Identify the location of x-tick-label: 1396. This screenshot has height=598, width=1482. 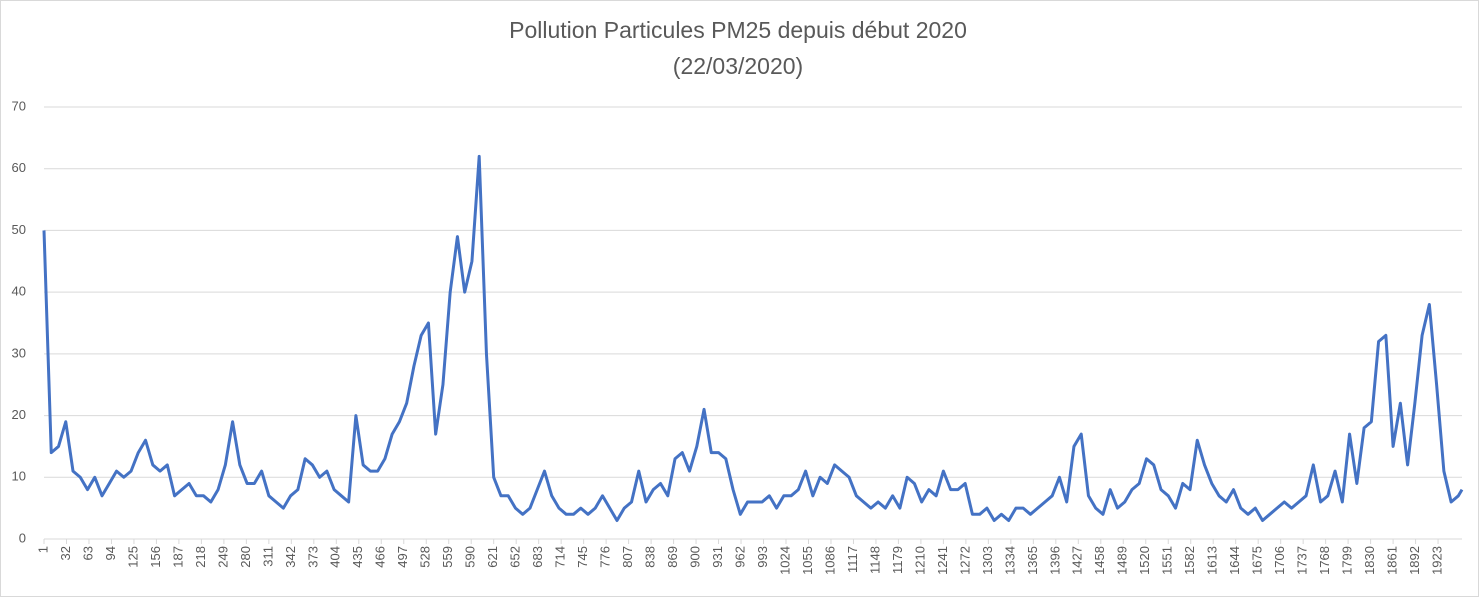
(1054, 560).